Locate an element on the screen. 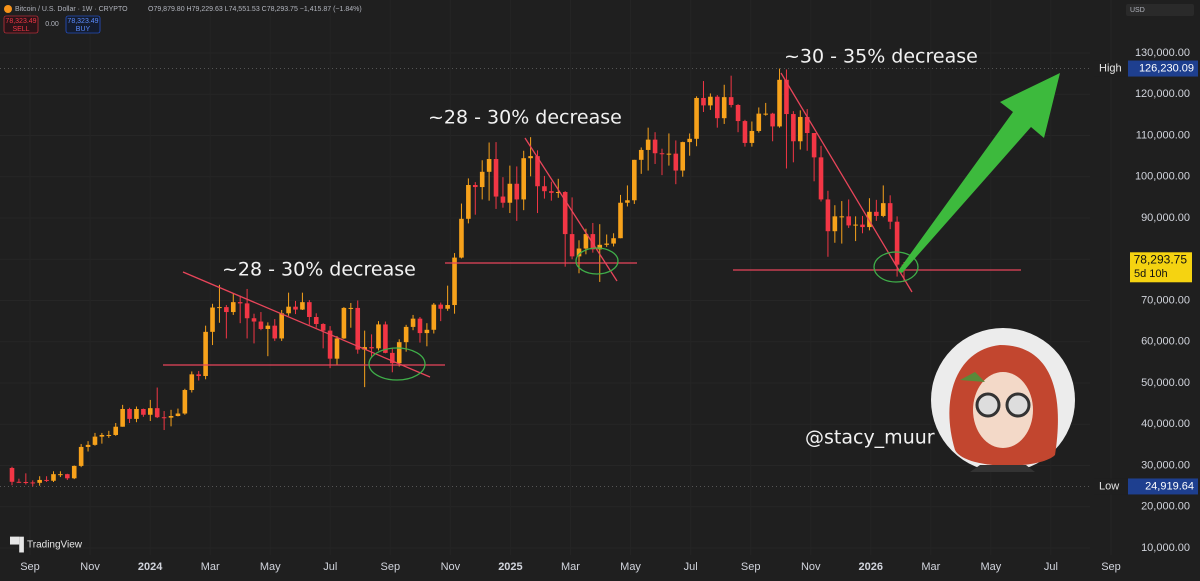 This screenshot has height=581, width=1200. spread: 0.00 is located at coordinates (52, 24).